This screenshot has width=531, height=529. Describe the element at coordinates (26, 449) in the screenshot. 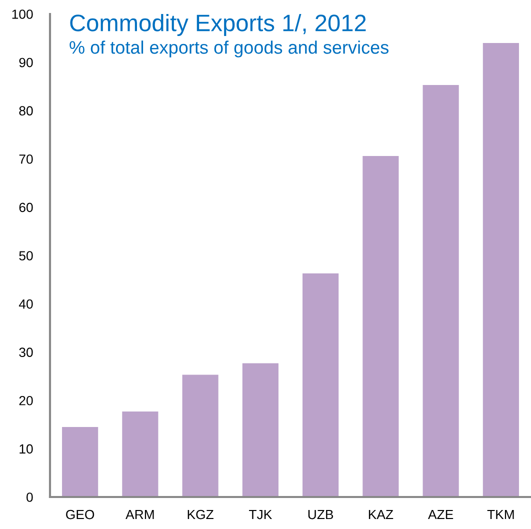

I see `y-tick-label: 10` at that location.